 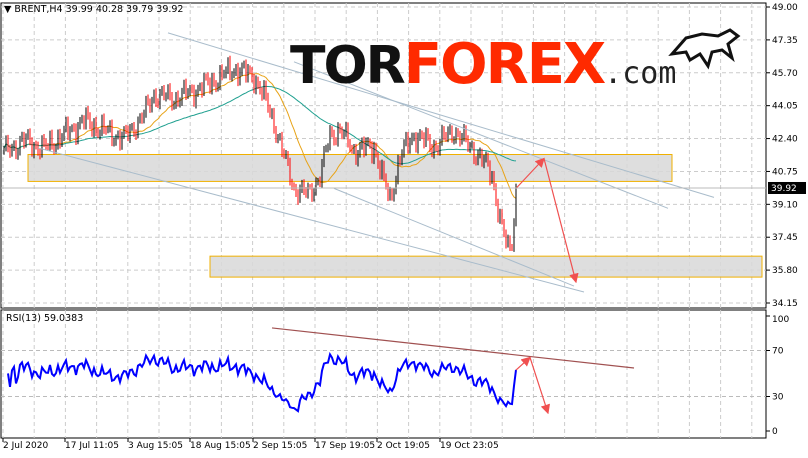 I want to click on rsi-line, so click(x=262, y=382).